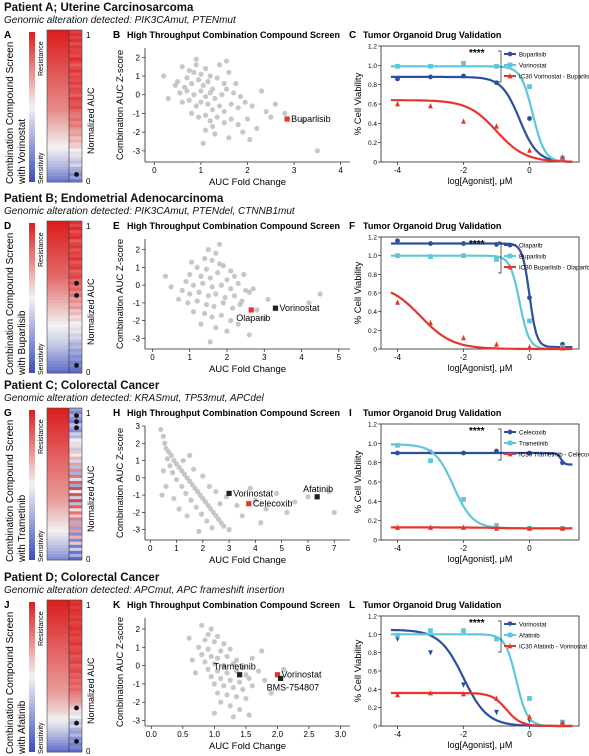  I want to click on legend-marker, so click(510, 65).